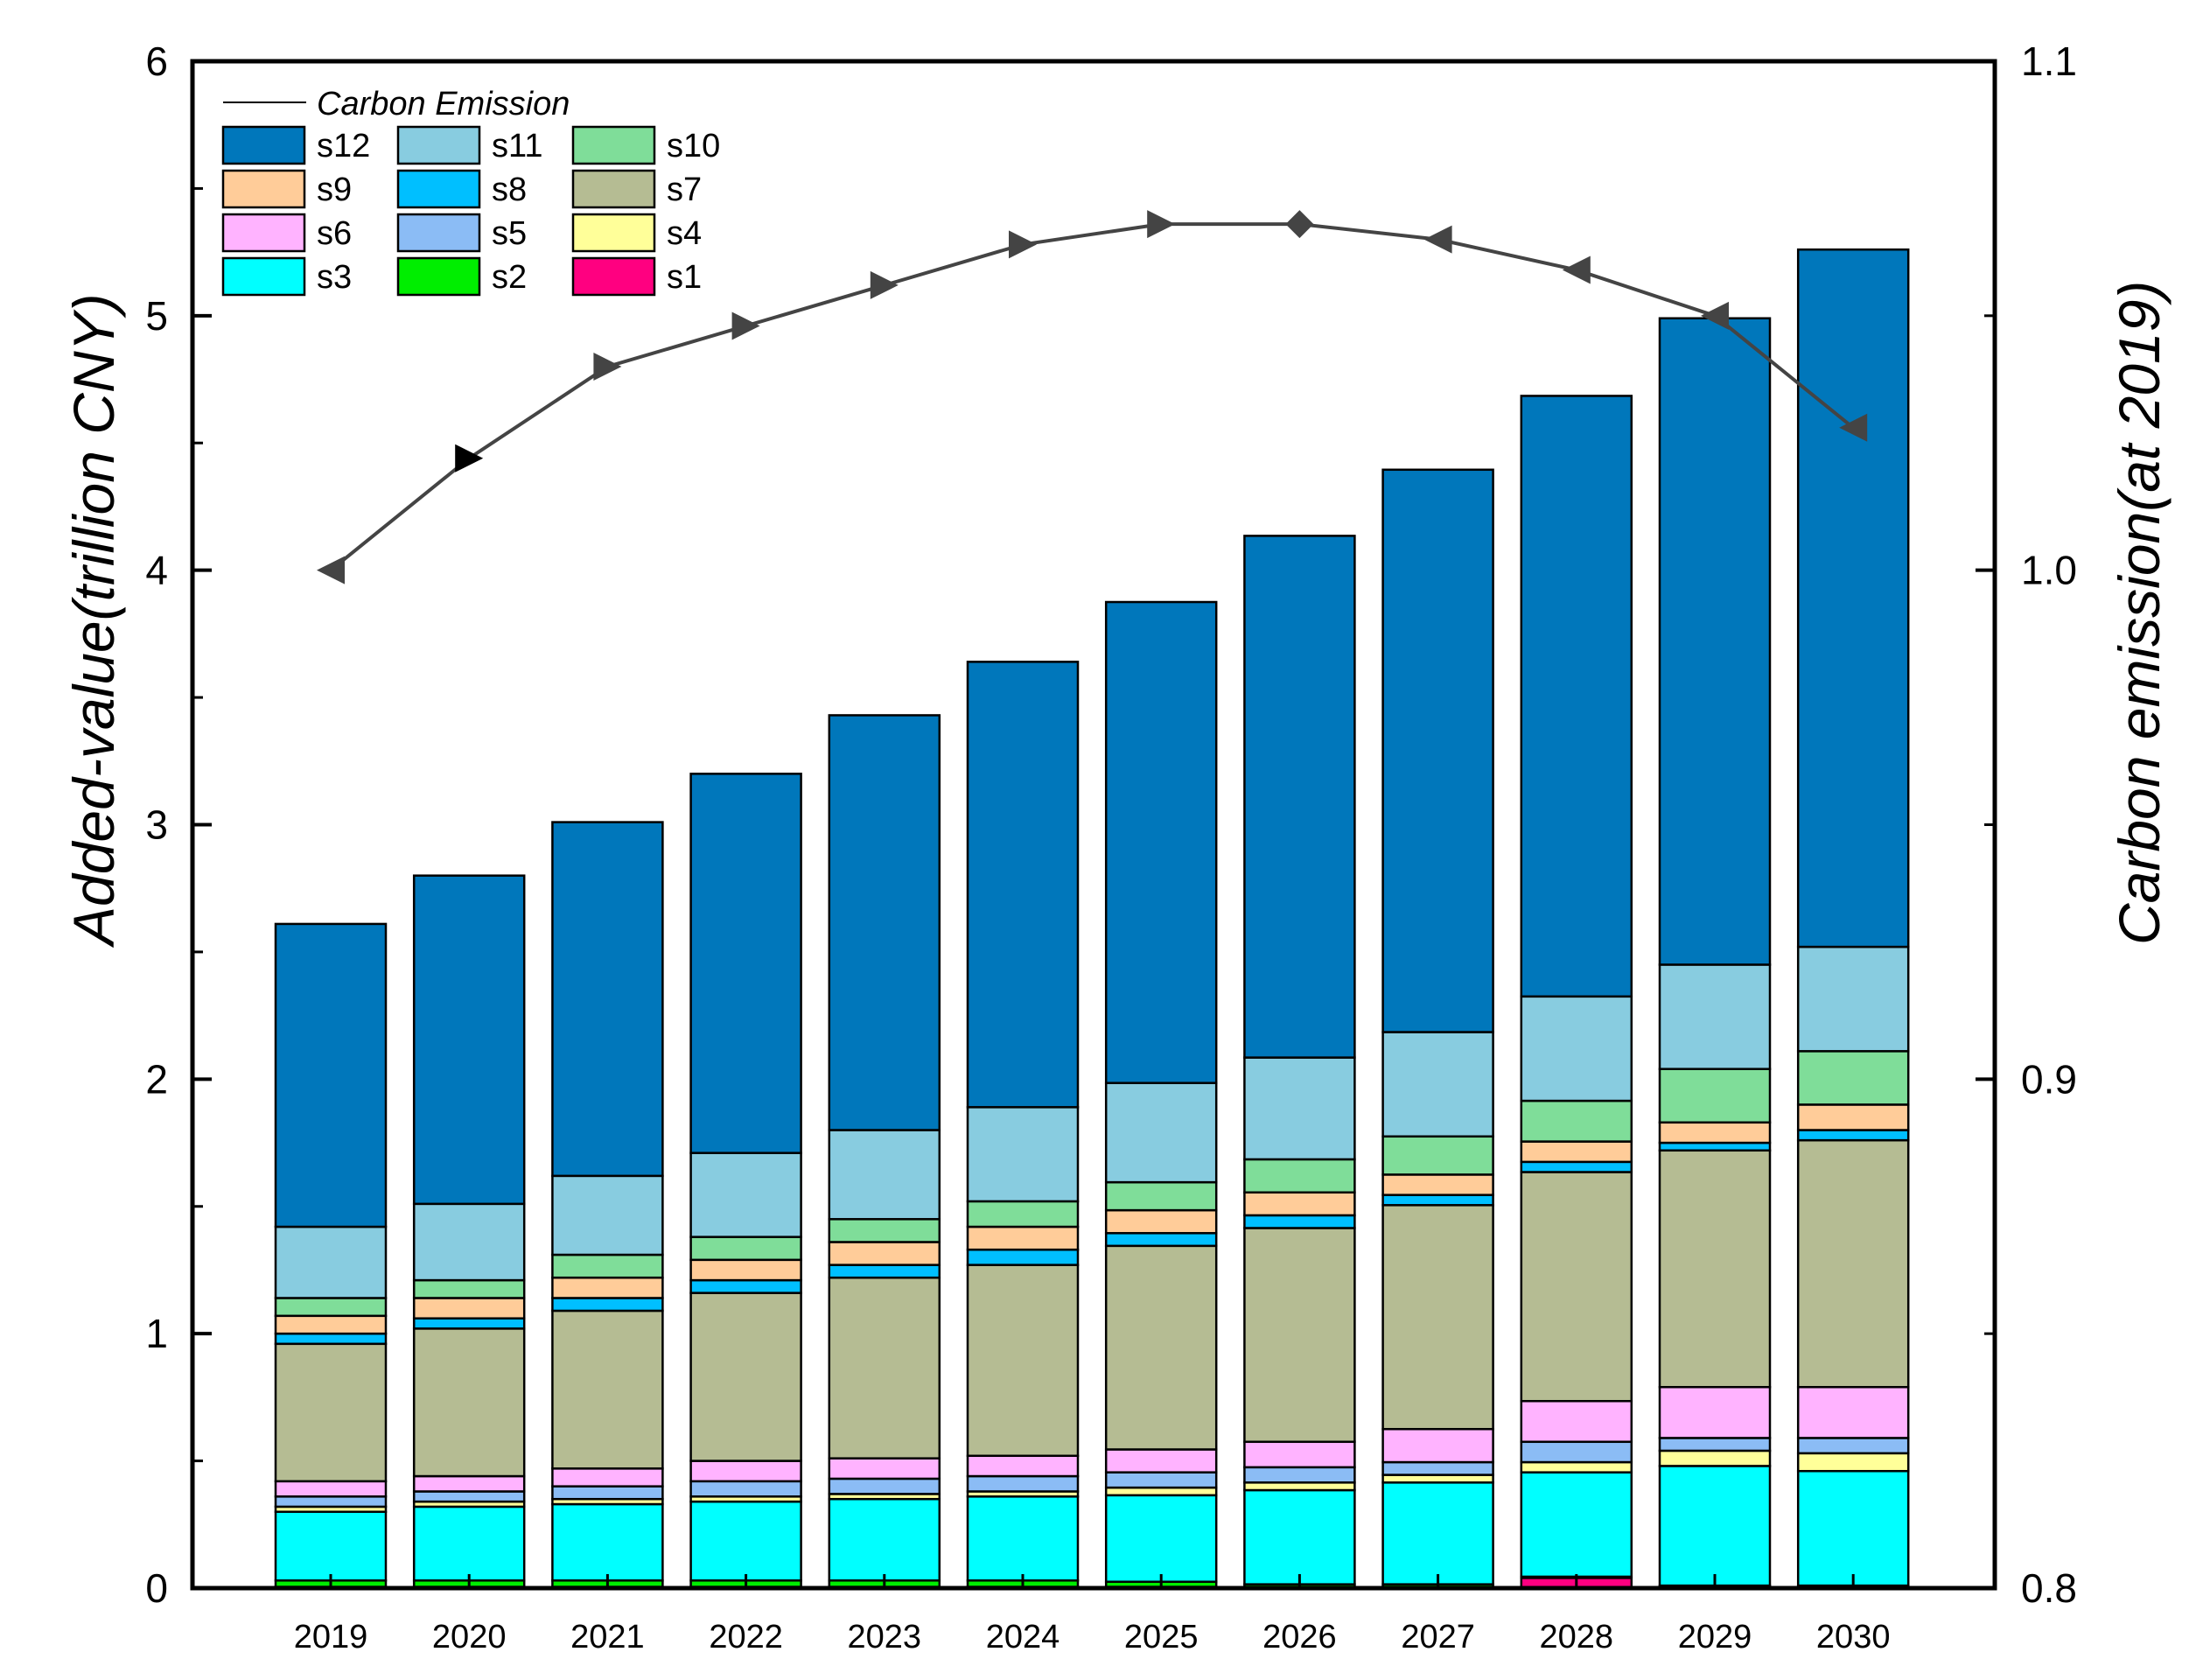 The height and width of the screenshot is (1680, 2189). Describe the element at coordinates (1299, 1475) in the screenshot. I see `bar-s5-2026` at that location.